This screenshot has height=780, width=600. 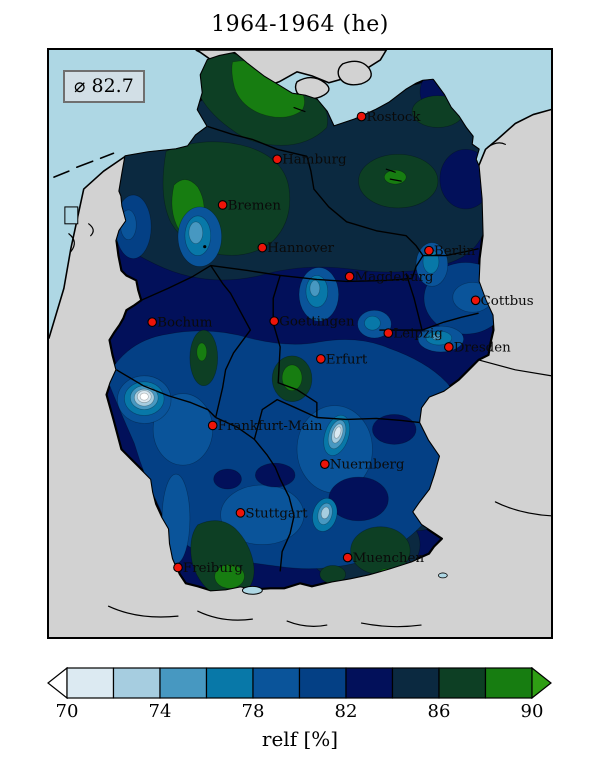 What do you see at coordinates (388, 333) in the screenshot?
I see `city-marker-leipzig` at bounding box center [388, 333].